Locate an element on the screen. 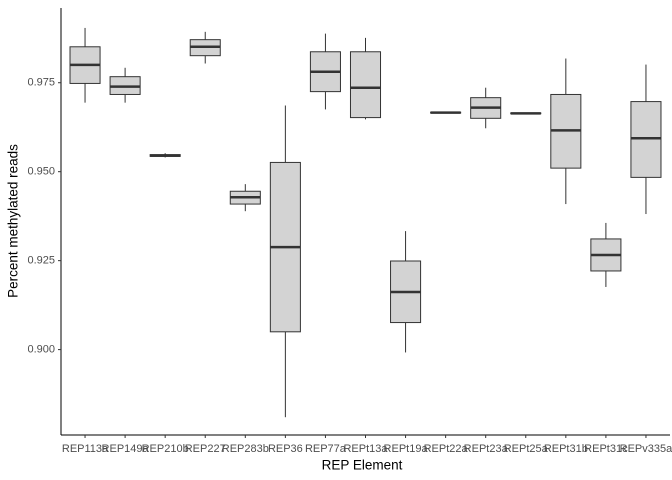  x-tick-label: REPv335a is located at coordinates (646, 449).